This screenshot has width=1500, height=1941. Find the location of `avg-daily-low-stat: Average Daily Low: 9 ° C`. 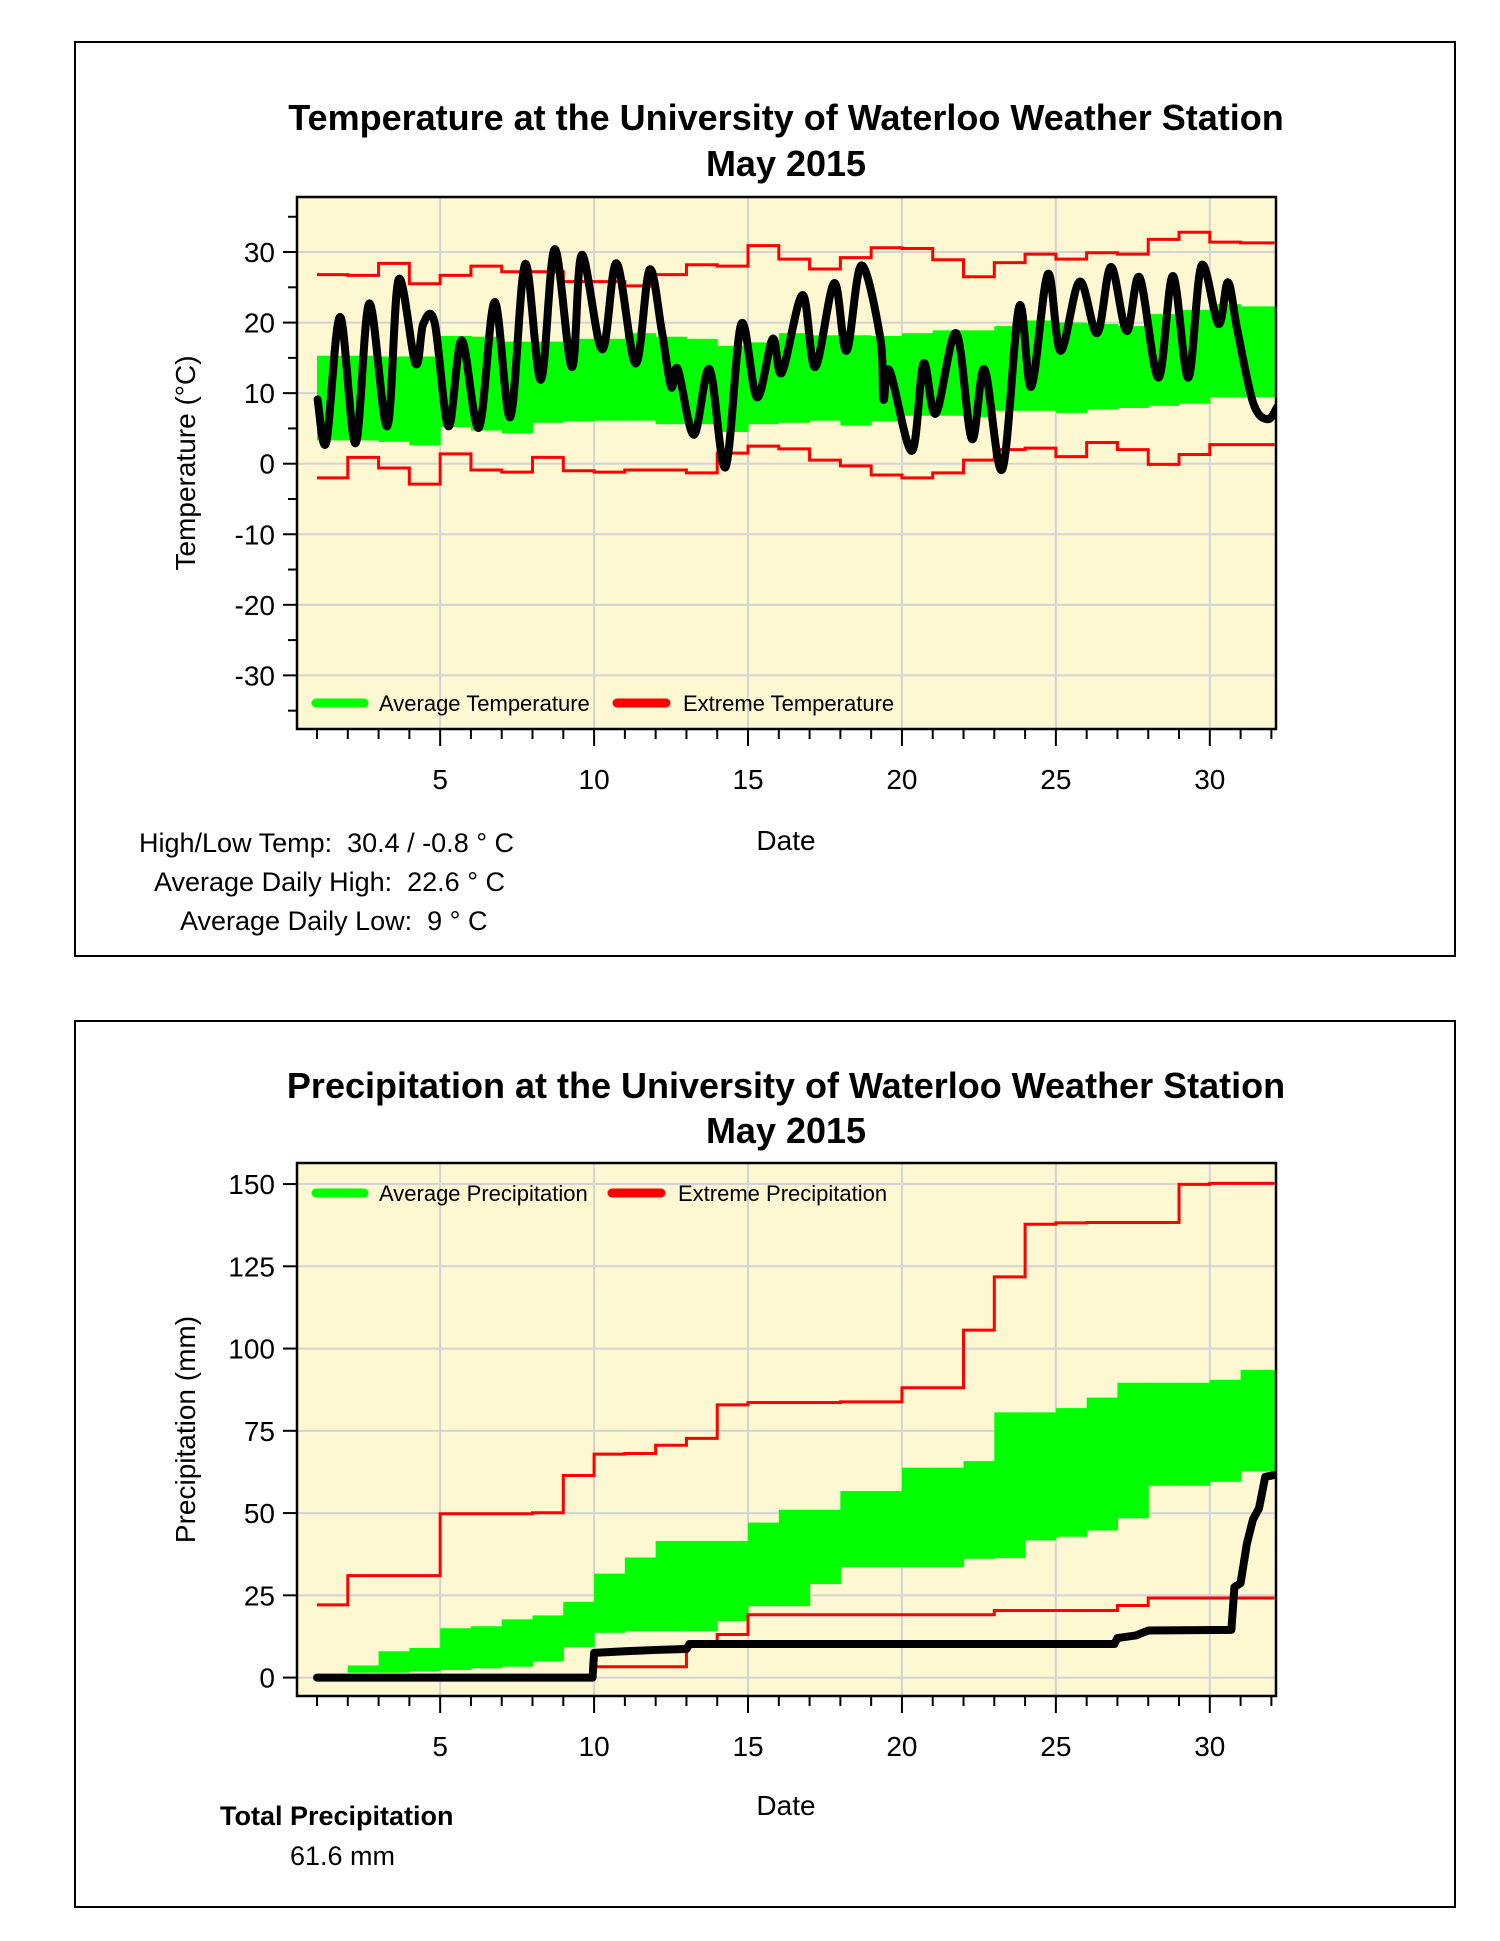

avg-daily-low-stat: Average Daily Low: 9 ° C is located at coordinates (333, 921).